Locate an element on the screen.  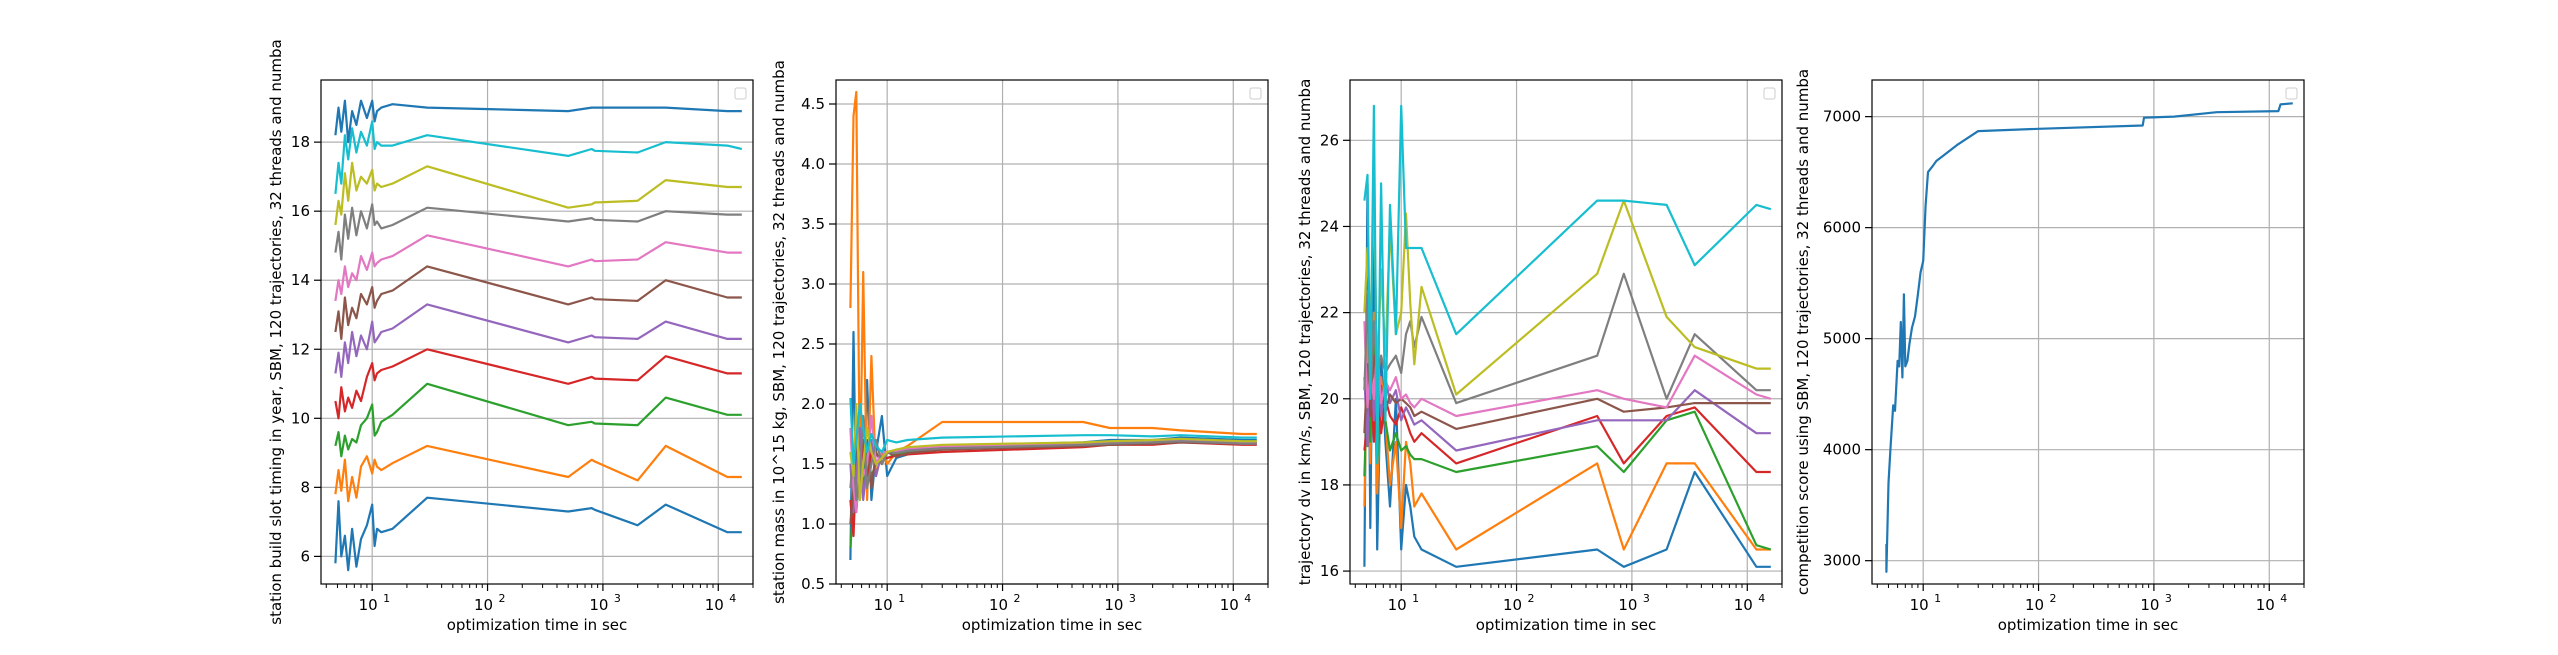
y-tick-label: 1.5 is located at coordinates (813, 464).